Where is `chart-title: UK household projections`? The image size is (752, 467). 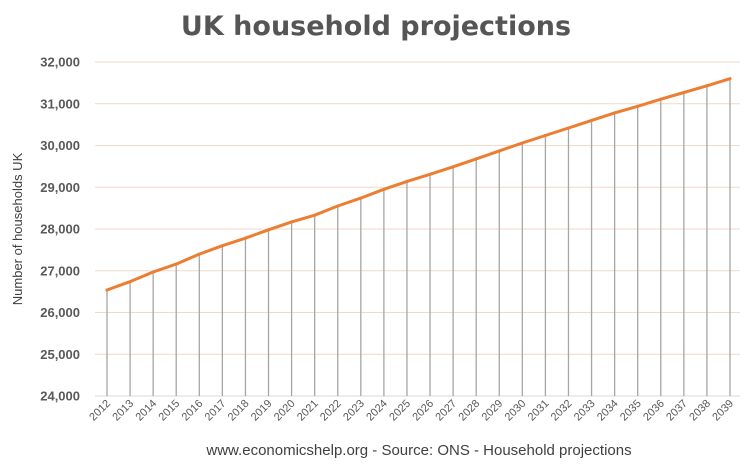 chart-title: UK household projections is located at coordinates (376, 26).